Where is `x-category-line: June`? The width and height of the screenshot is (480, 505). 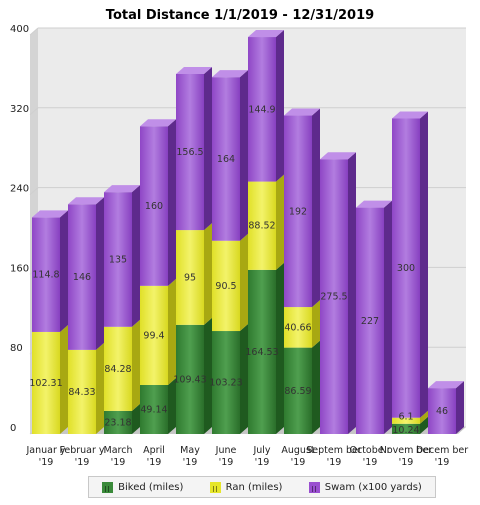 x-category-line: June is located at coordinates (226, 450).